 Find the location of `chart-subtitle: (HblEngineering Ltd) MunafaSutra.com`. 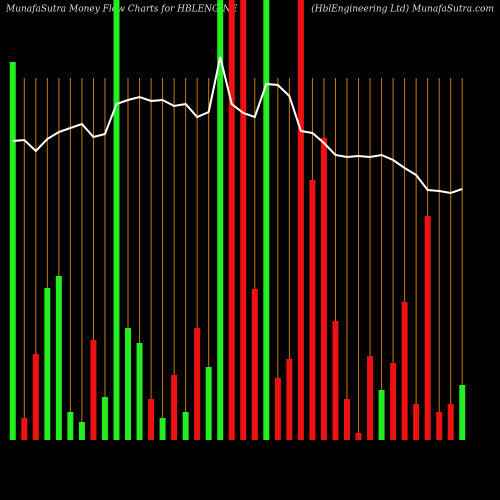

chart-subtitle: (HblEngineering Ltd) MunafaSutra.com is located at coordinates (402, 9).